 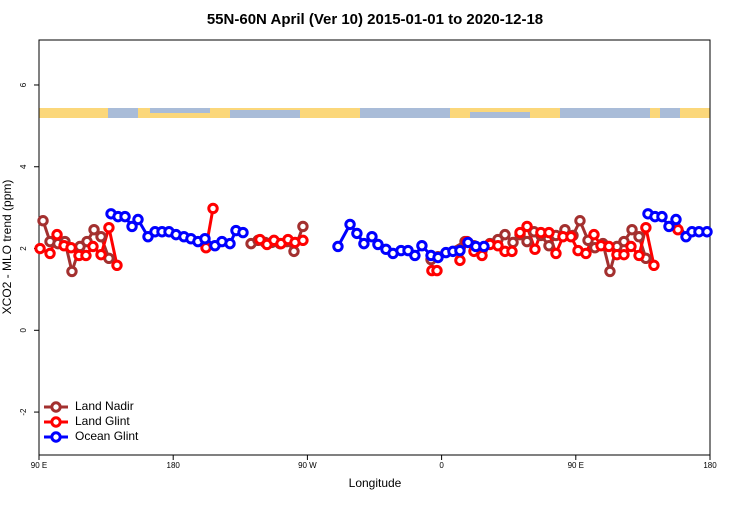 I want to click on y-tick-label: 2, so click(x=23, y=248).